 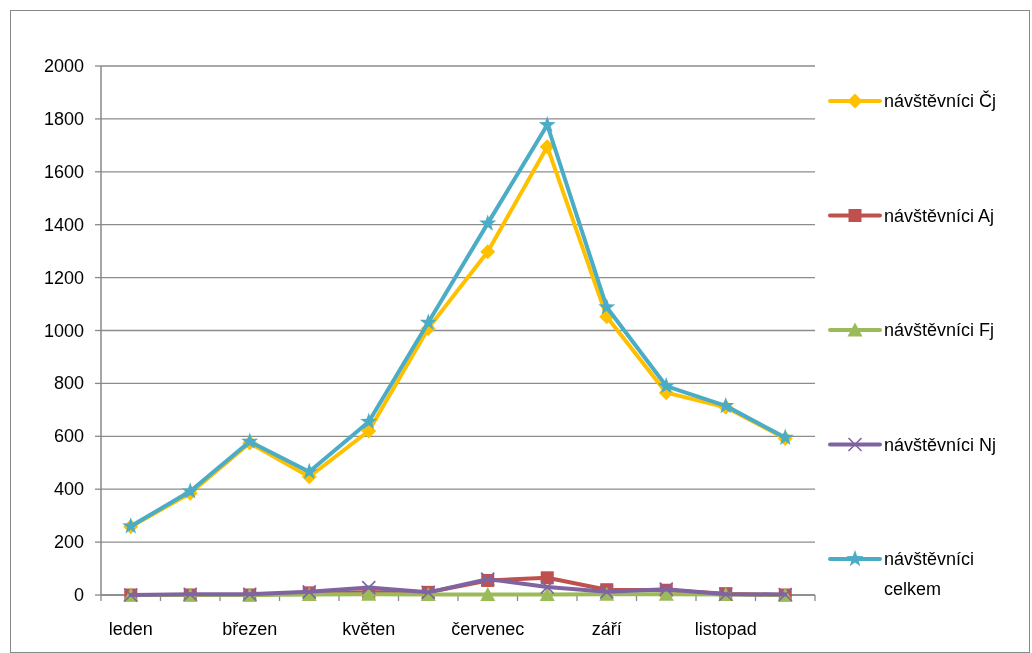 What do you see at coordinates (63, 118) in the screenshot?
I see `y-tick-label: 1800` at bounding box center [63, 118].